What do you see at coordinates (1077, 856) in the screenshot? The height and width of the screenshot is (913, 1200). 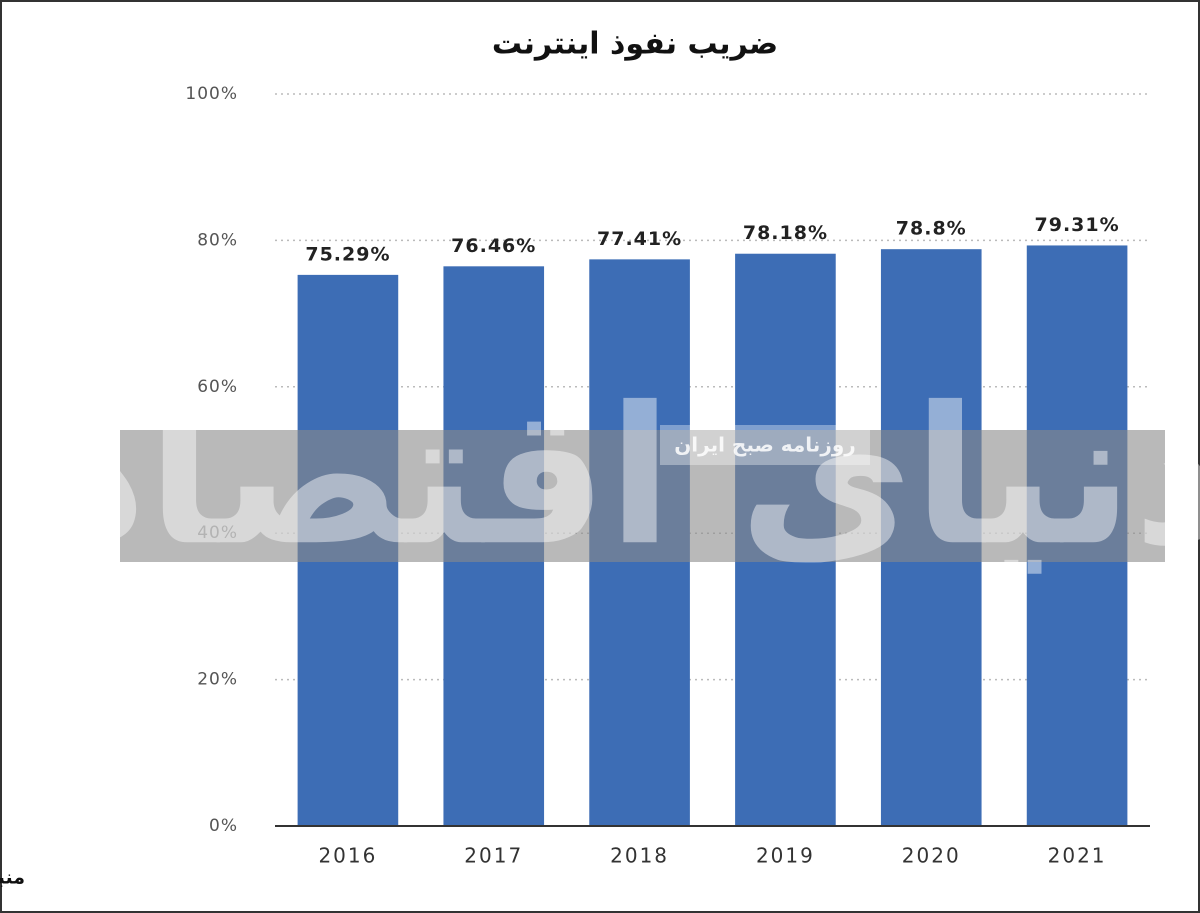 I see `x-tick-label: 2021` at bounding box center [1077, 856].